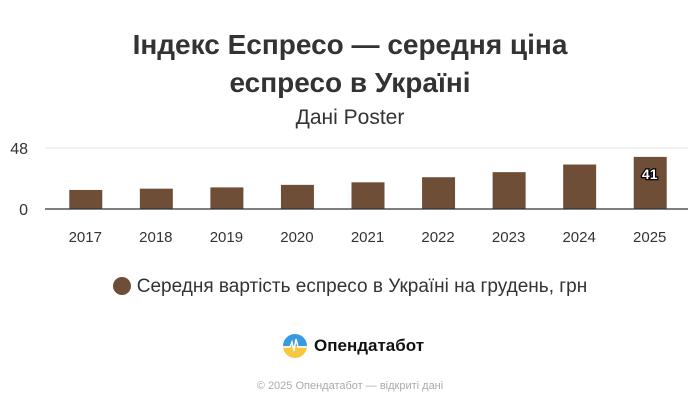  What do you see at coordinates (226, 237) in the screenshot?
I see `x-tick-label: 2019` at bounding box center [226, 237].